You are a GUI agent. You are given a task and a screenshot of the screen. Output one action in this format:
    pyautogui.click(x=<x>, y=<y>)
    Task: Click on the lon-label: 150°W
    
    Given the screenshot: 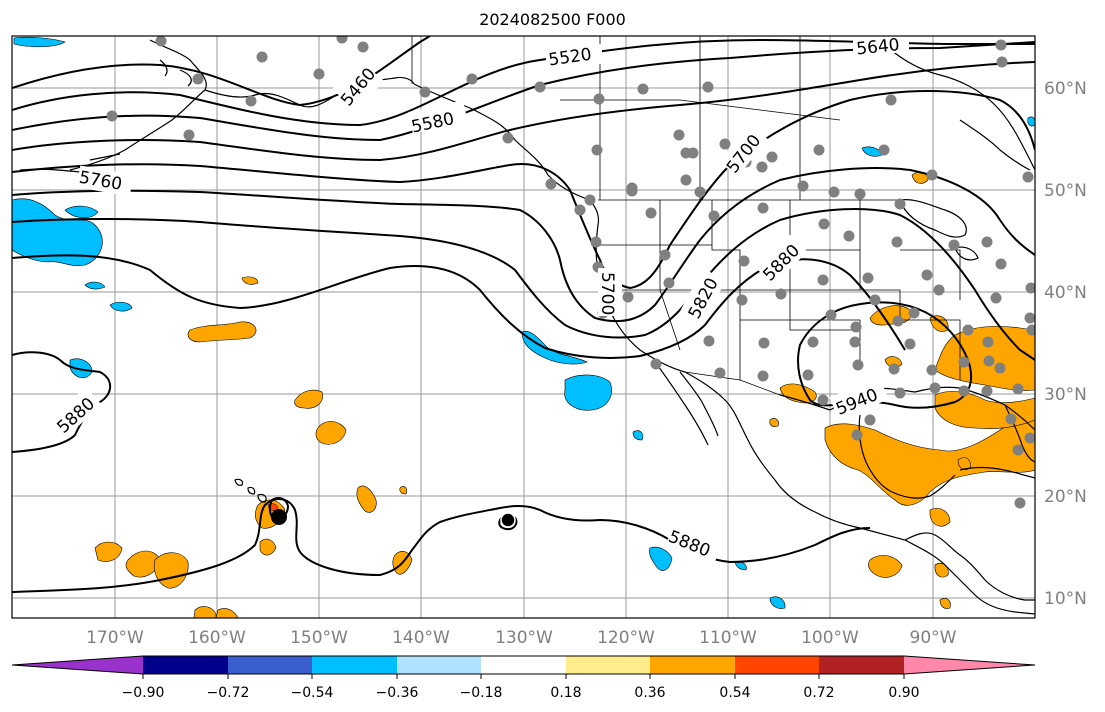 What is the action you would take?
    pyautogui.click(x=319, y=638)
    